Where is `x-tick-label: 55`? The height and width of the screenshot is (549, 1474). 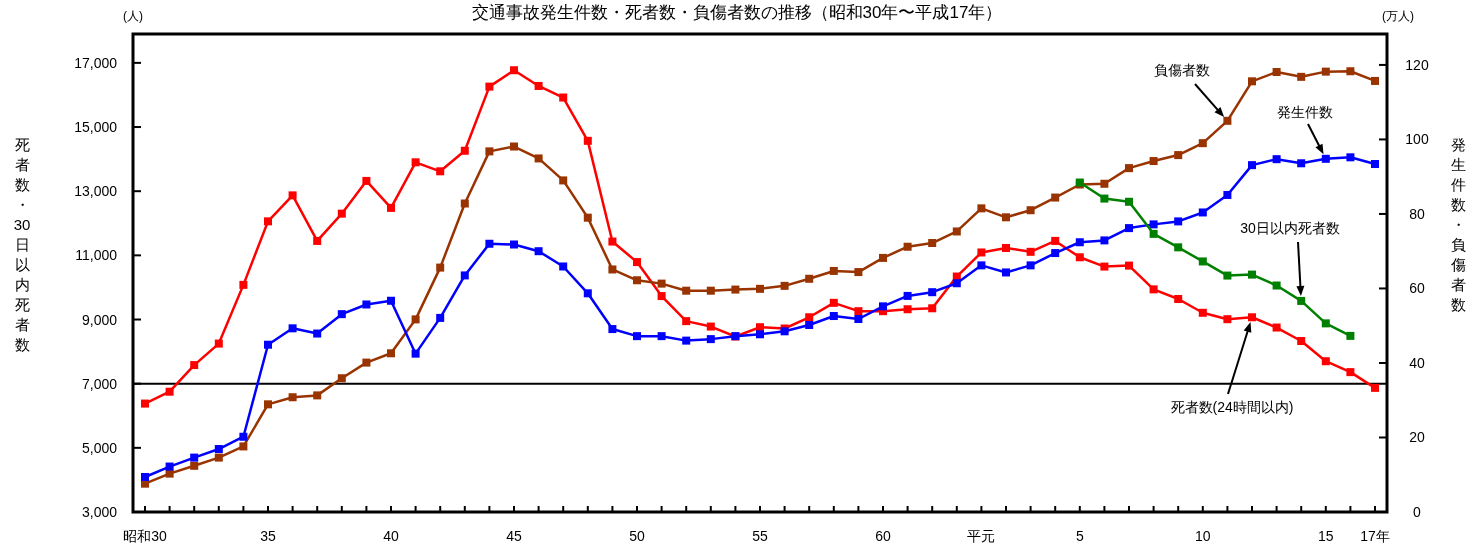
x-tick-label: 55 is located at coordinates (760, 536).